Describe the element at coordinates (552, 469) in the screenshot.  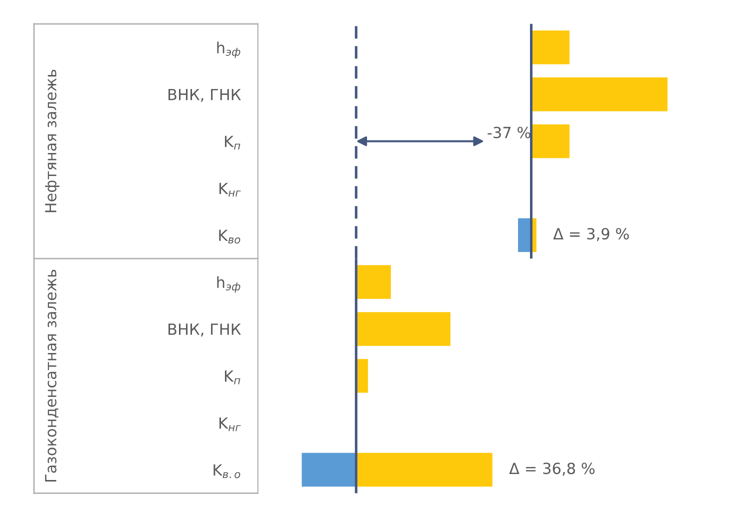
I see `text: Δ = 36,8 %` at that location.